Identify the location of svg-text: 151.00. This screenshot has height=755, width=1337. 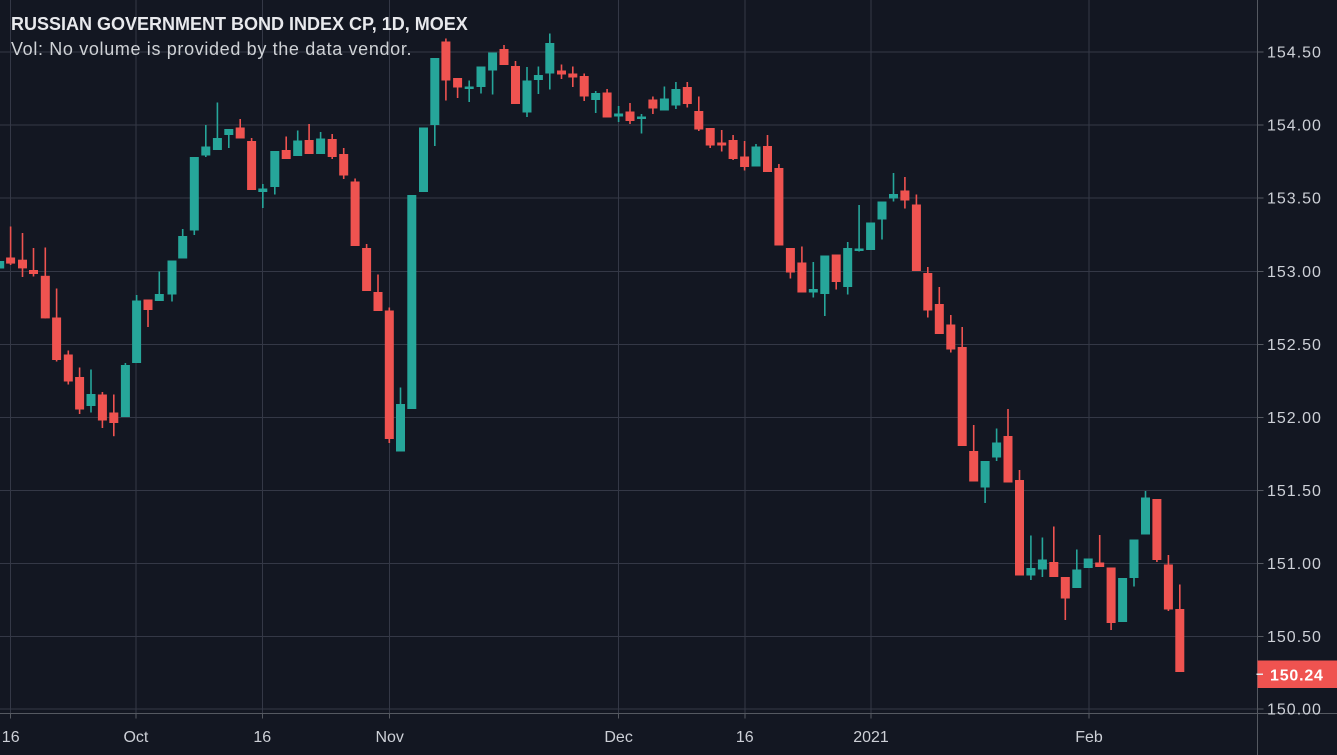
(1294, 564).